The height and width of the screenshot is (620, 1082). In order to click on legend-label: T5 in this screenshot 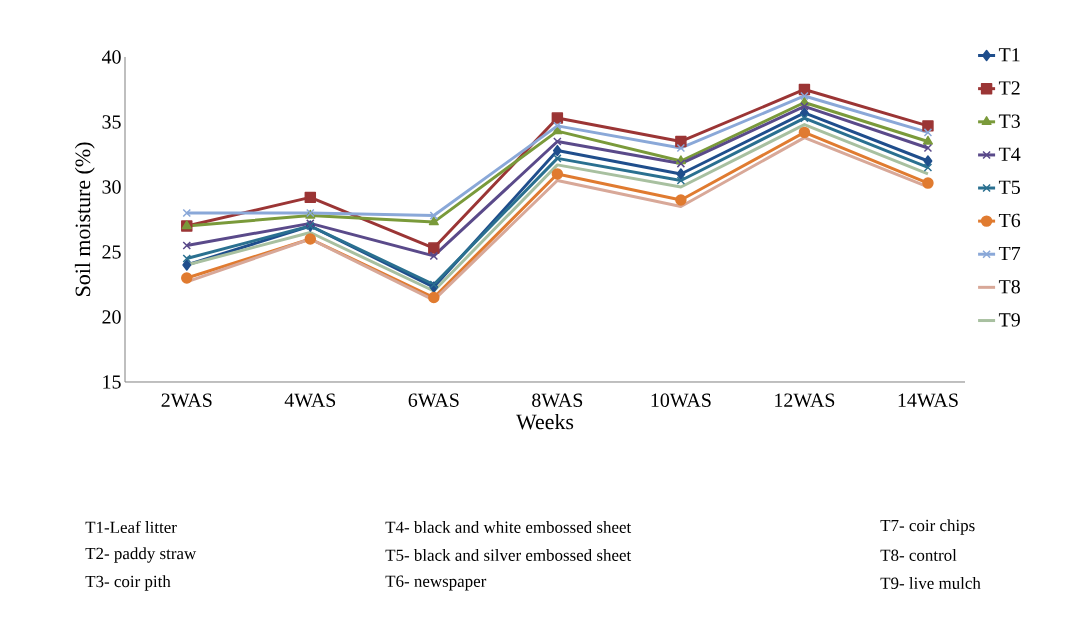, I will do `click(1009, 187)`.